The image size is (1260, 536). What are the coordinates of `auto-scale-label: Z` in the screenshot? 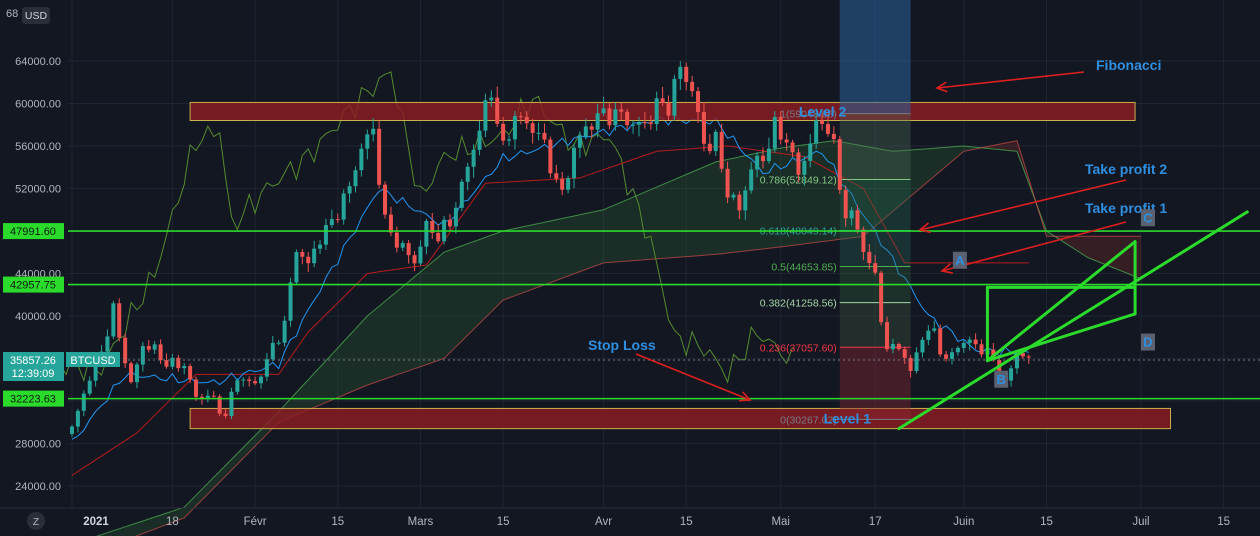 It's located at (36, 522).